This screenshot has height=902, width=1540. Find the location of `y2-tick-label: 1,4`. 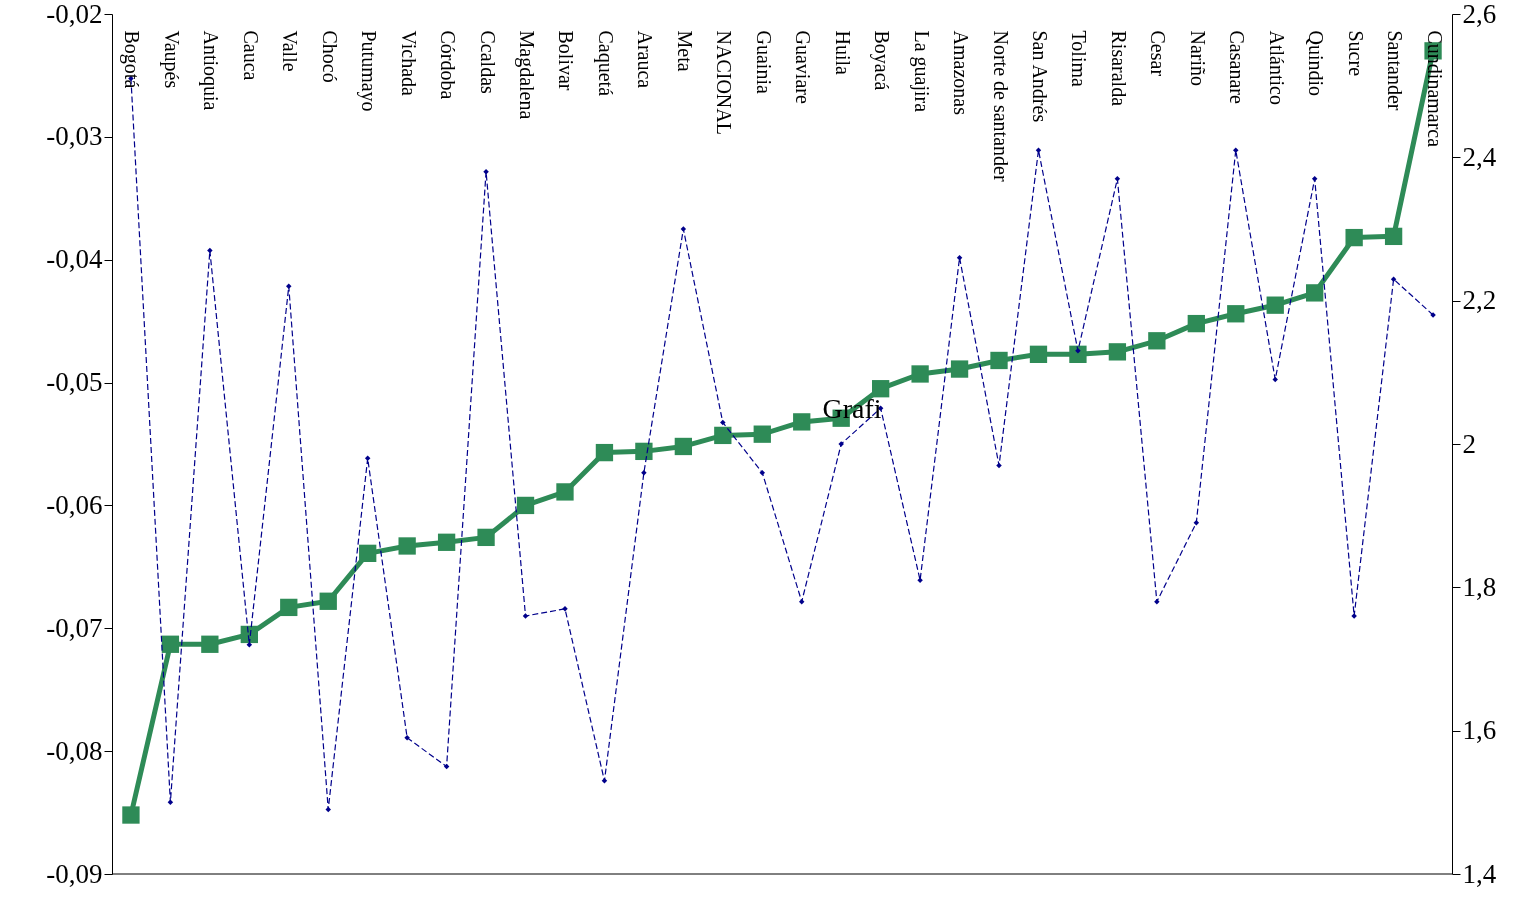

y2-tick-label: 1,4 is located at coordinates (1479, 873).